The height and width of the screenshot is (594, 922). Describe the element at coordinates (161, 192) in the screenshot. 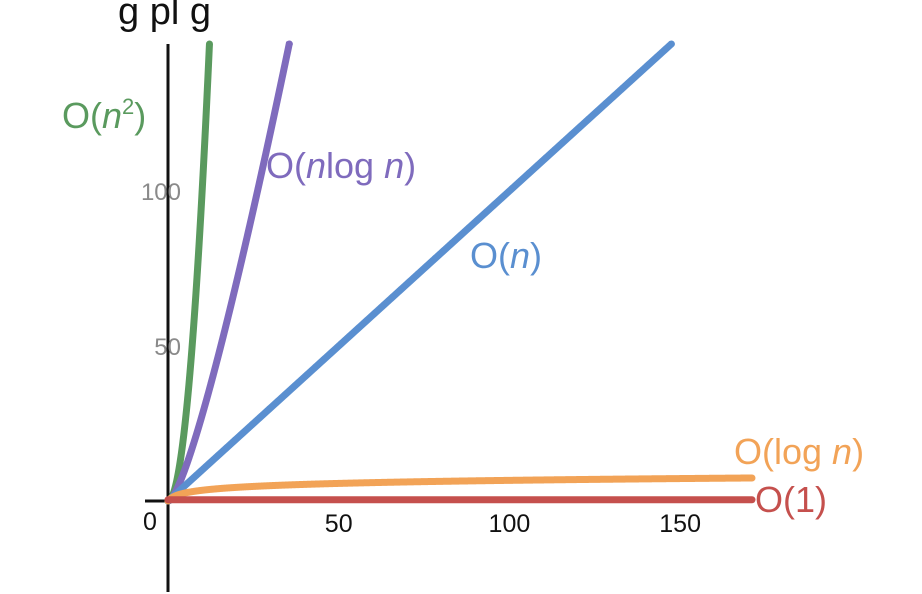

I see `y-tick-label: 100` at that location.